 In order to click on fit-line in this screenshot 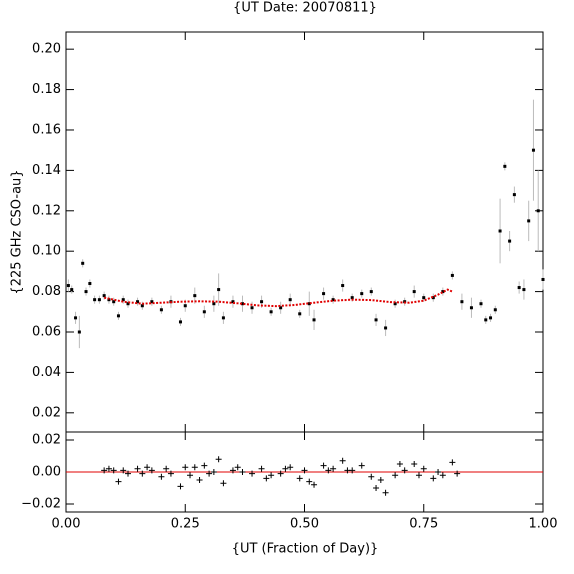, I will do `click(278, 298)`.